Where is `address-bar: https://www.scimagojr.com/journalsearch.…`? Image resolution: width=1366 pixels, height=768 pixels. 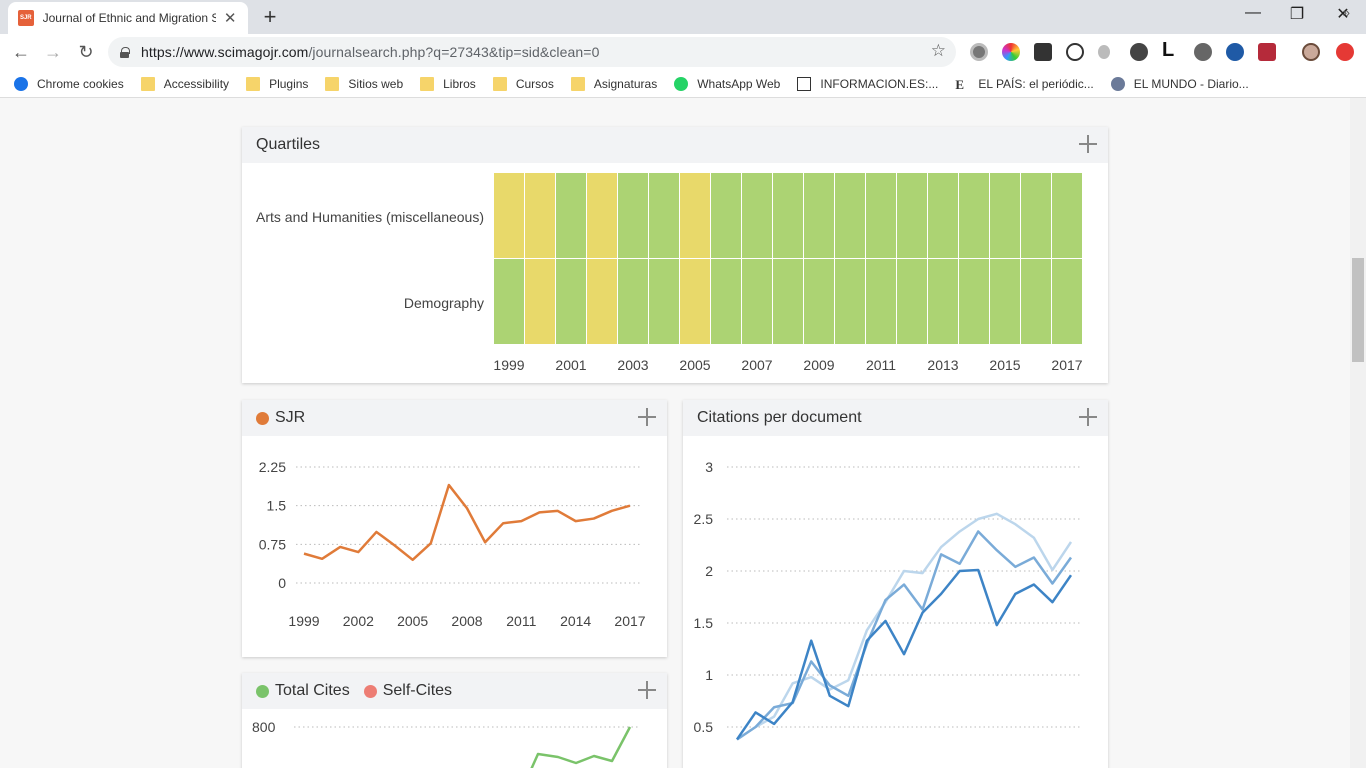 address-bar: https://www.scimagojr.com/journalsearch.… is located at coordinates (532, 52).